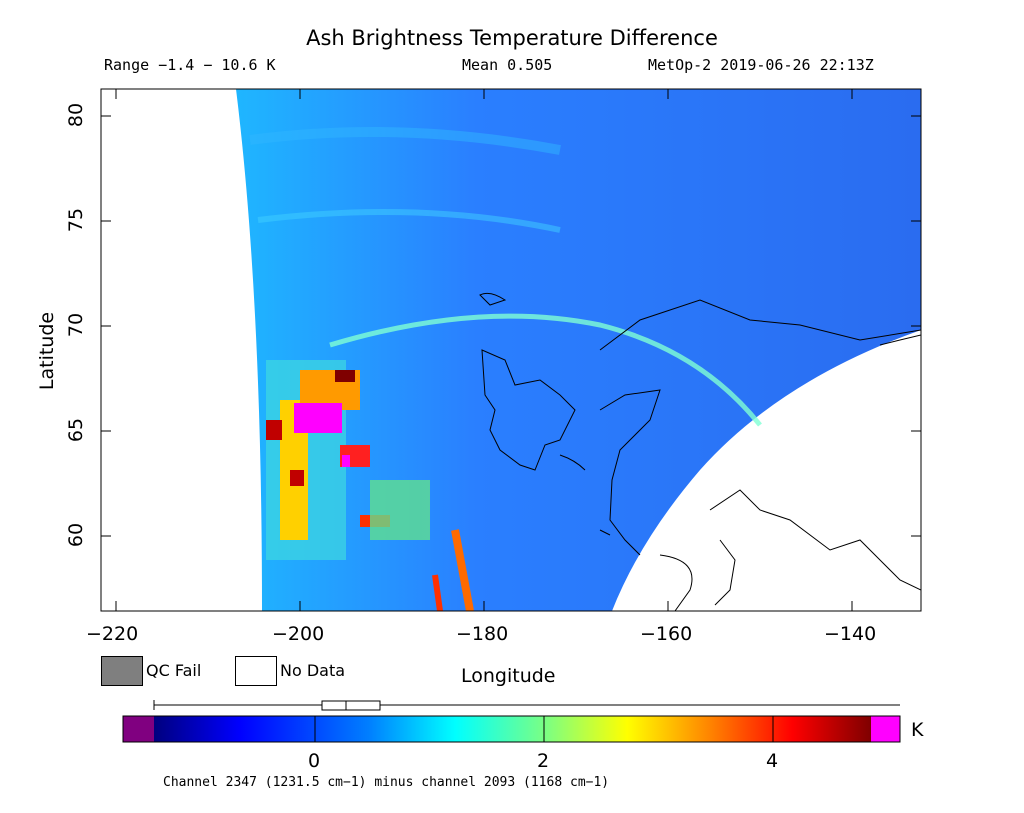 The height and width of the screenshot is (813, 1024). I want to click on qc-fail-label: QC Fail, so click(174, 670).